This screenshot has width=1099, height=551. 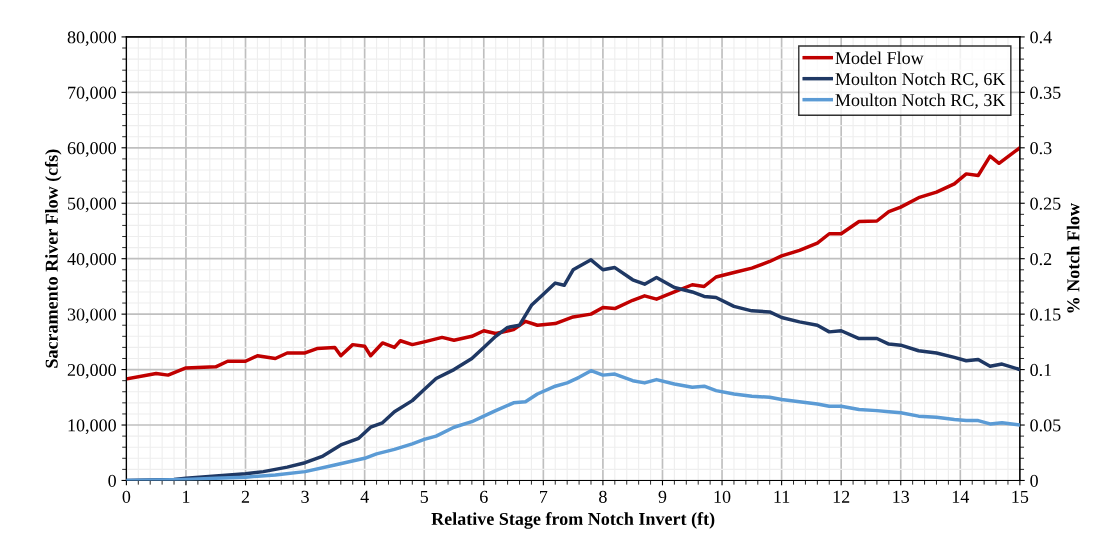 What do you see at coordinates (901, 496) in the screenshot?
I see `x-tick-label: 13` at bounding box center [901, 496].